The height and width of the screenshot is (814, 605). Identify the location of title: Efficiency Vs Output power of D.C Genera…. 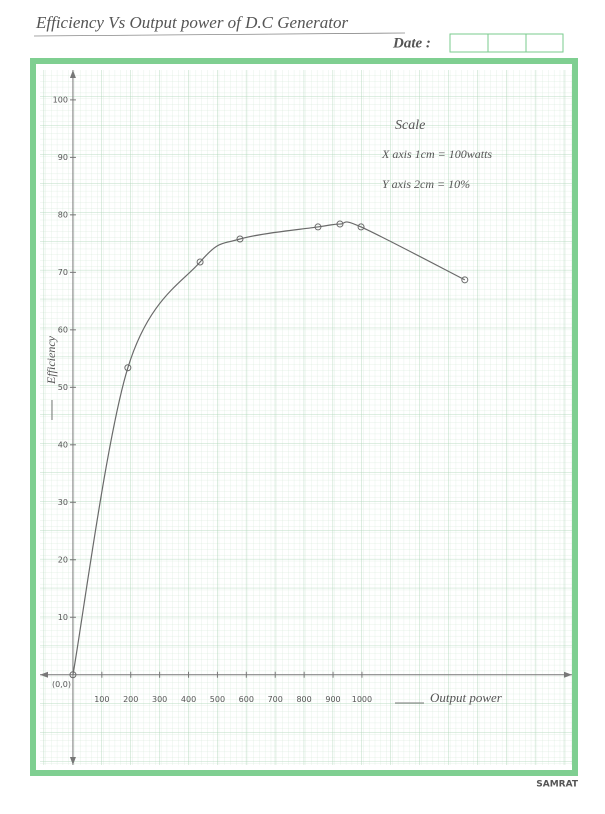
(191, 22).